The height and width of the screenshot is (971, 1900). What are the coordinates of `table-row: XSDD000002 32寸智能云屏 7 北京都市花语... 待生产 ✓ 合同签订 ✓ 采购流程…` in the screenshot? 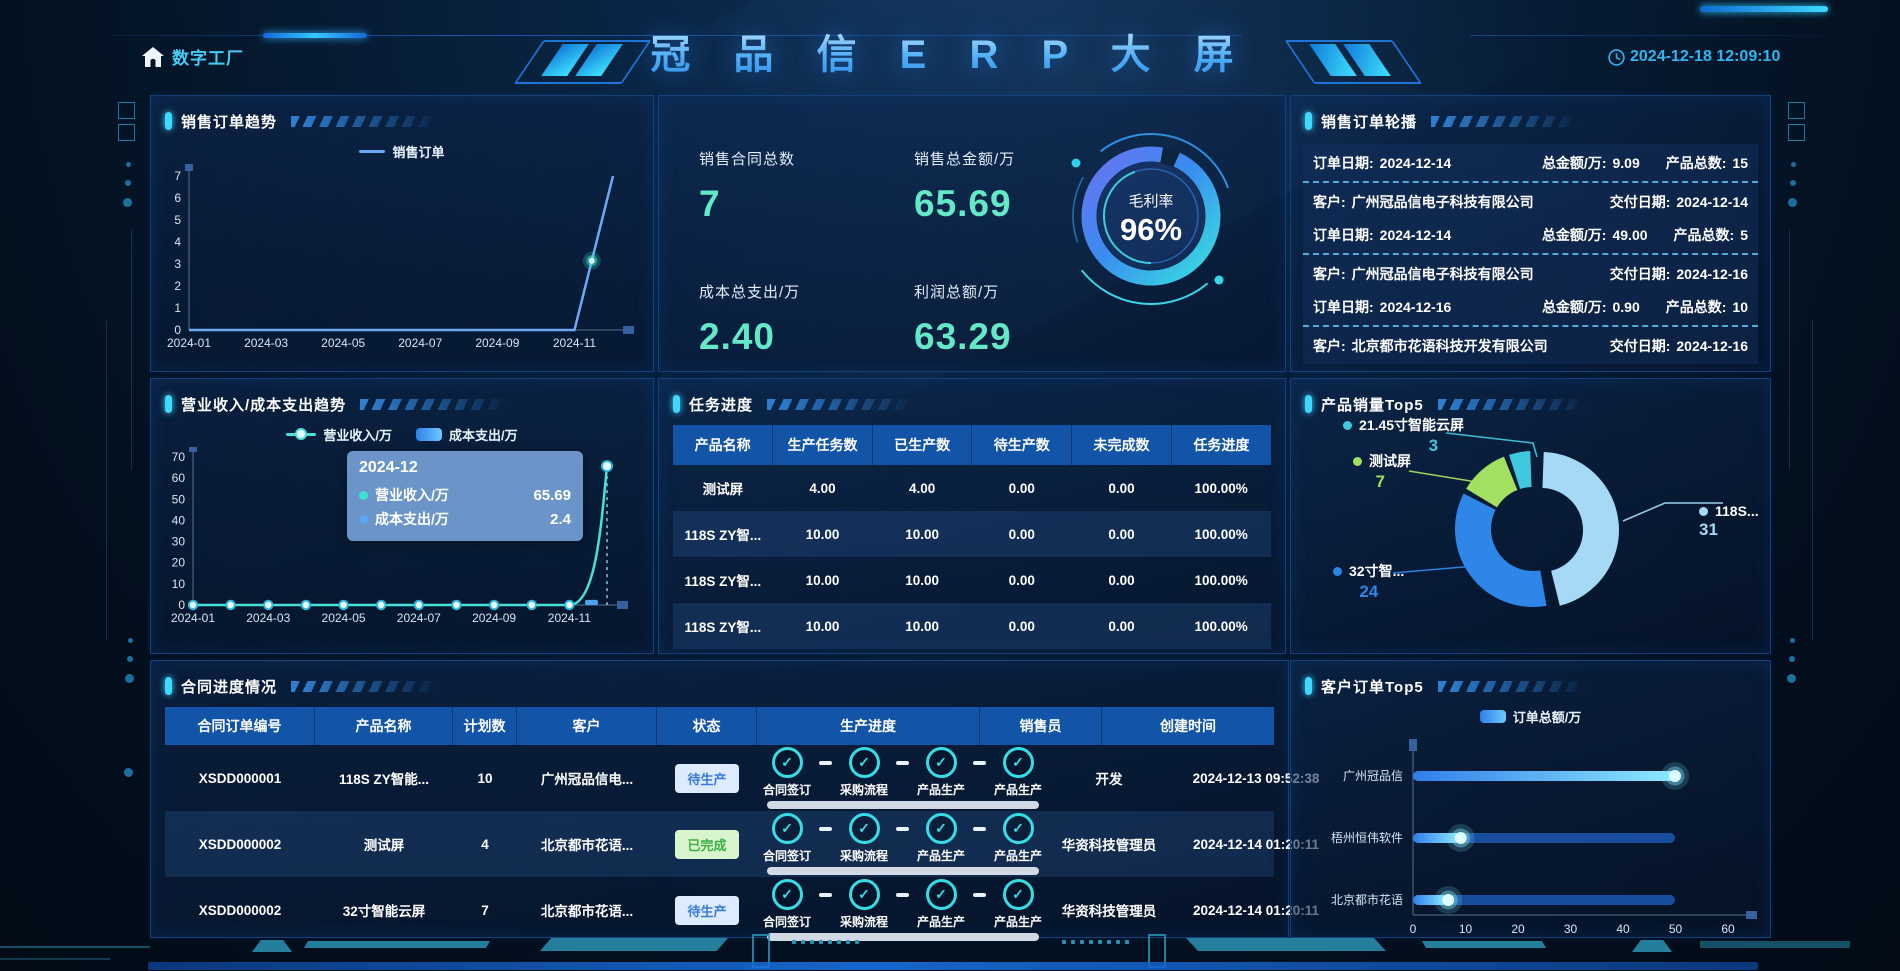 It's located at (742, 910).